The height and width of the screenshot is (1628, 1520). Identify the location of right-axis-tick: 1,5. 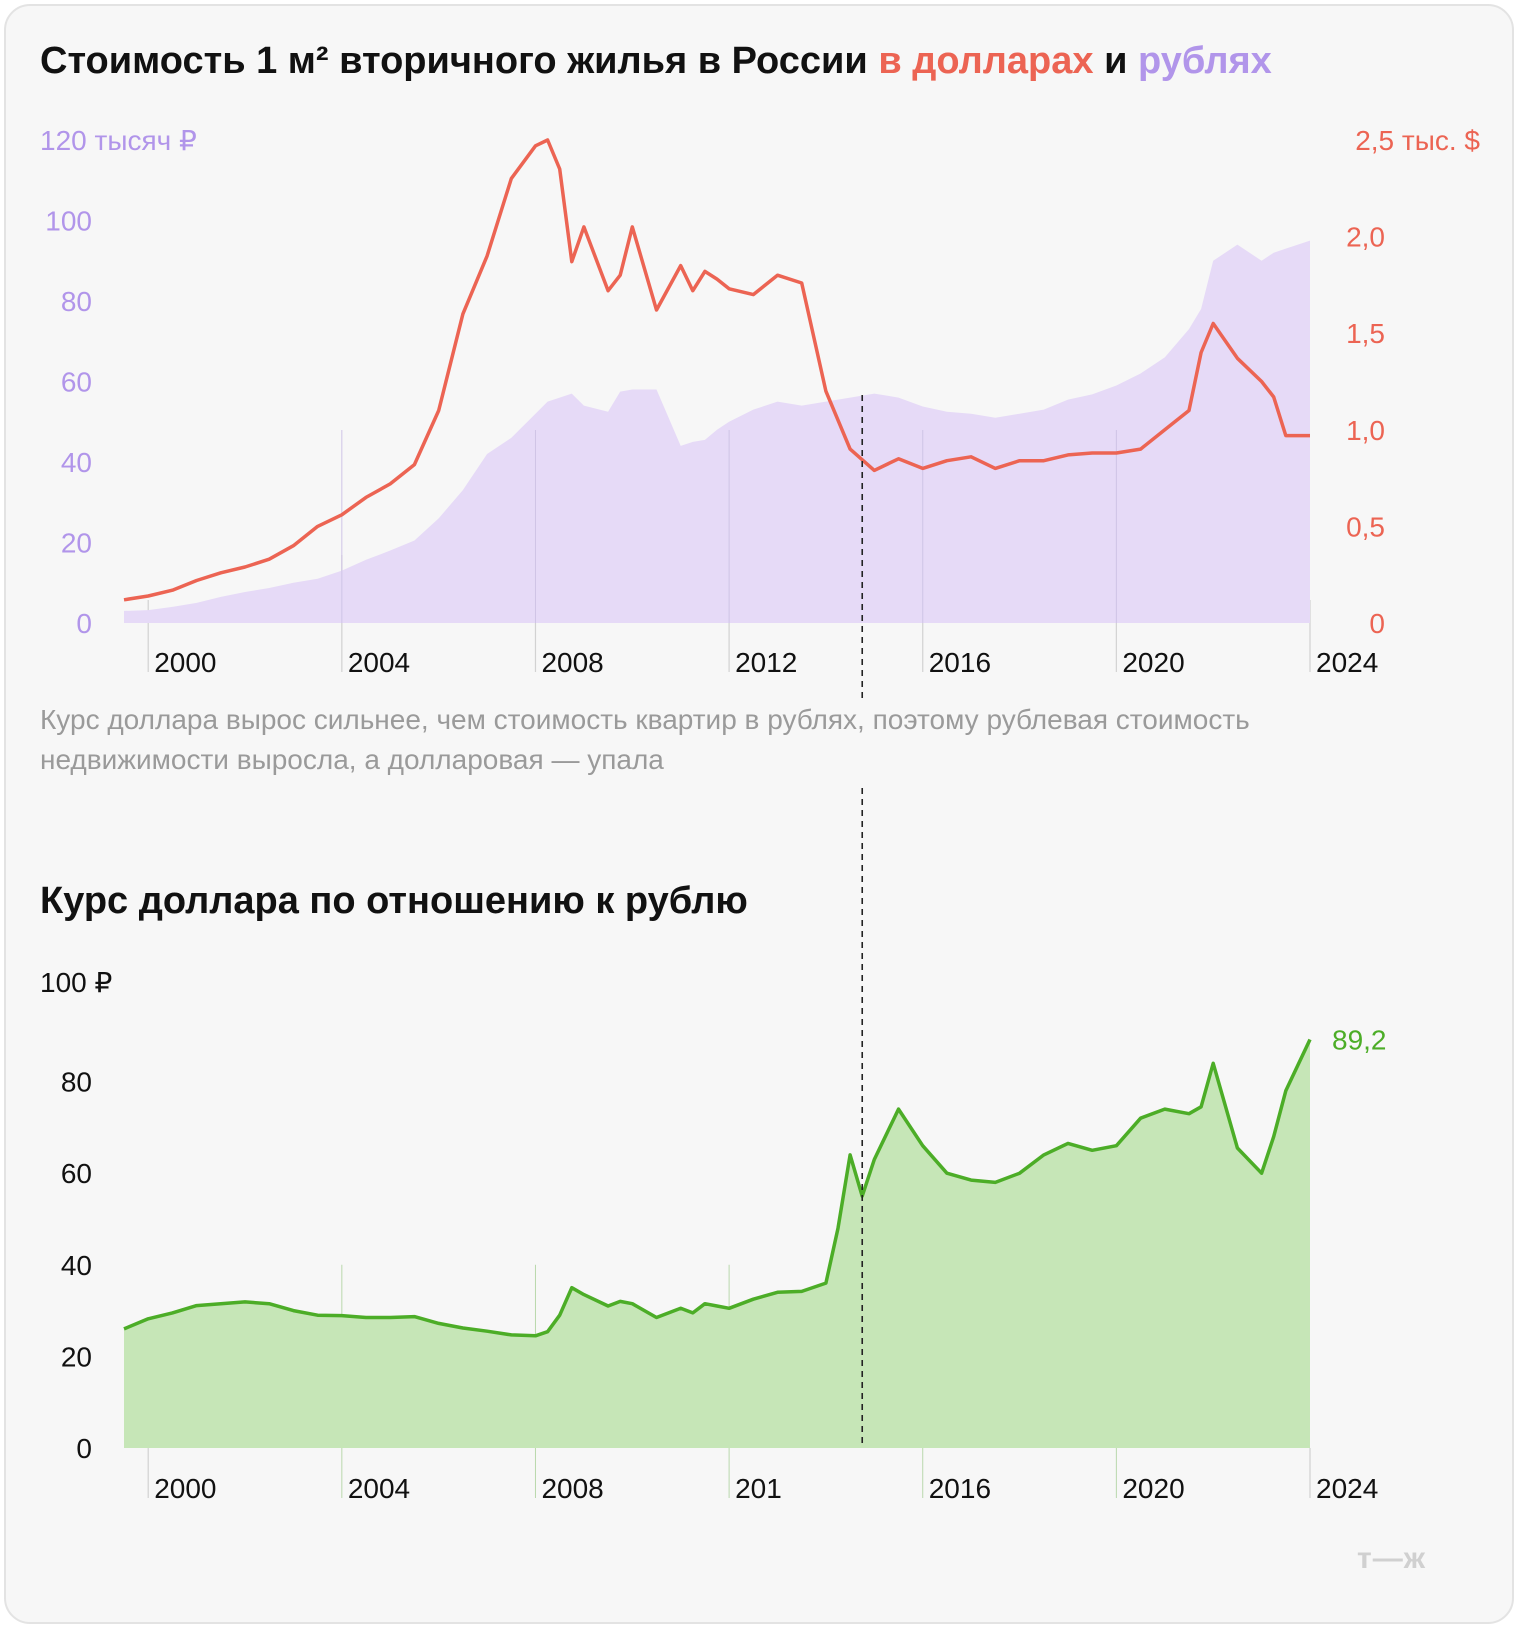
(1365, 333).